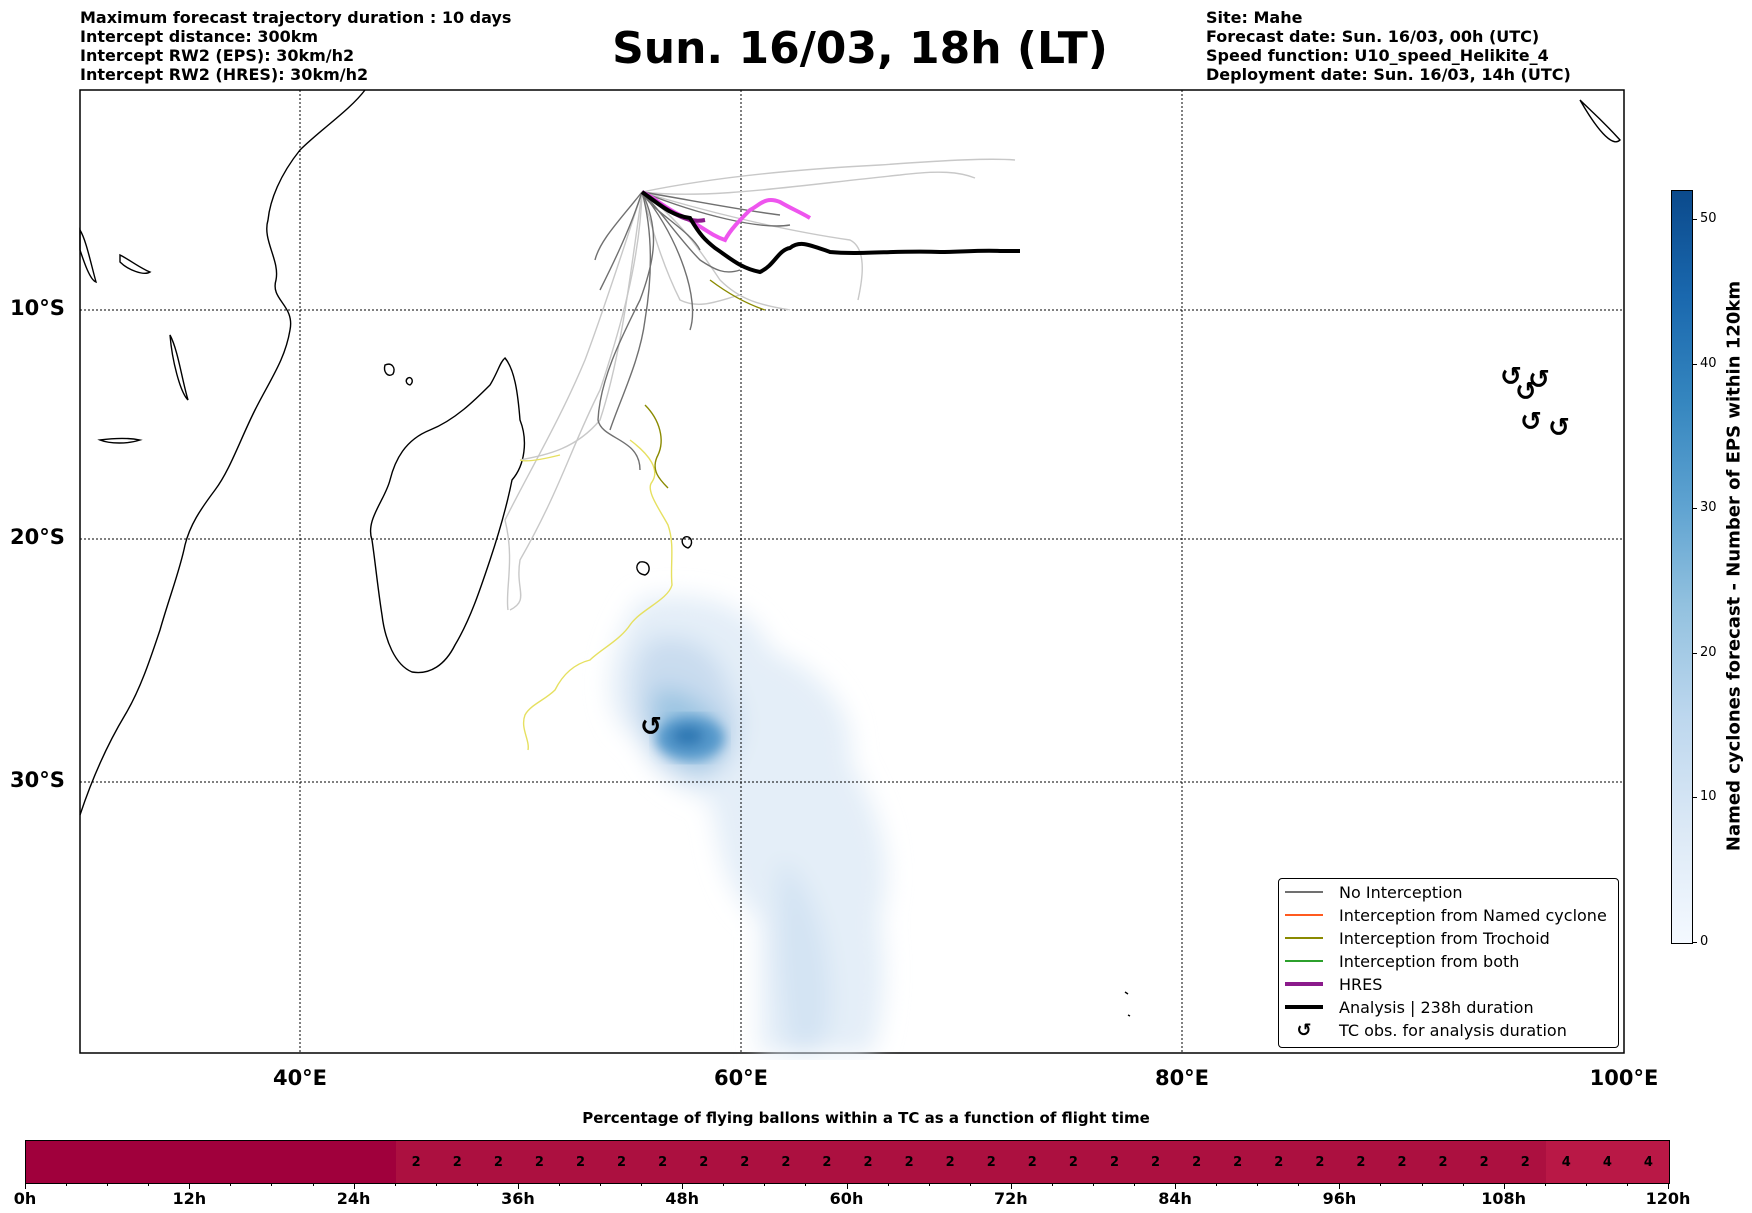 Image resolution: width=1752 pixels, height=1213 pixels. Describe the element at coordinates (1010, 1198) in the screenshot. I see `timebar-tick-label: 72h` at that location.